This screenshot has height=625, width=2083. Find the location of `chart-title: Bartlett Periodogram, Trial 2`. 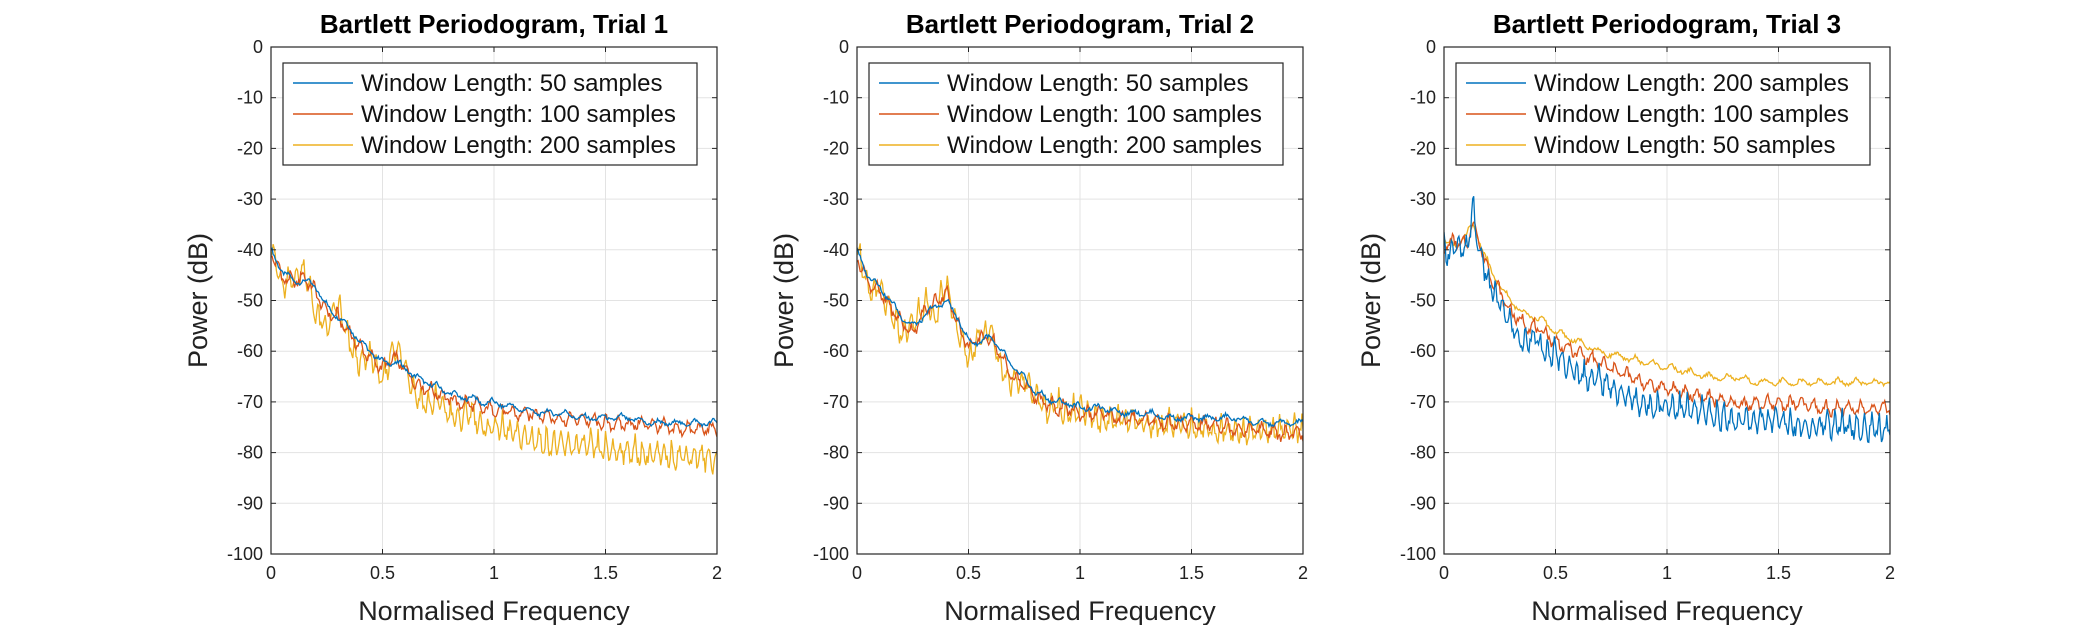

chart-title: Bartlett Periodogram, Trial 2 is located at coordinates (1080, 24).